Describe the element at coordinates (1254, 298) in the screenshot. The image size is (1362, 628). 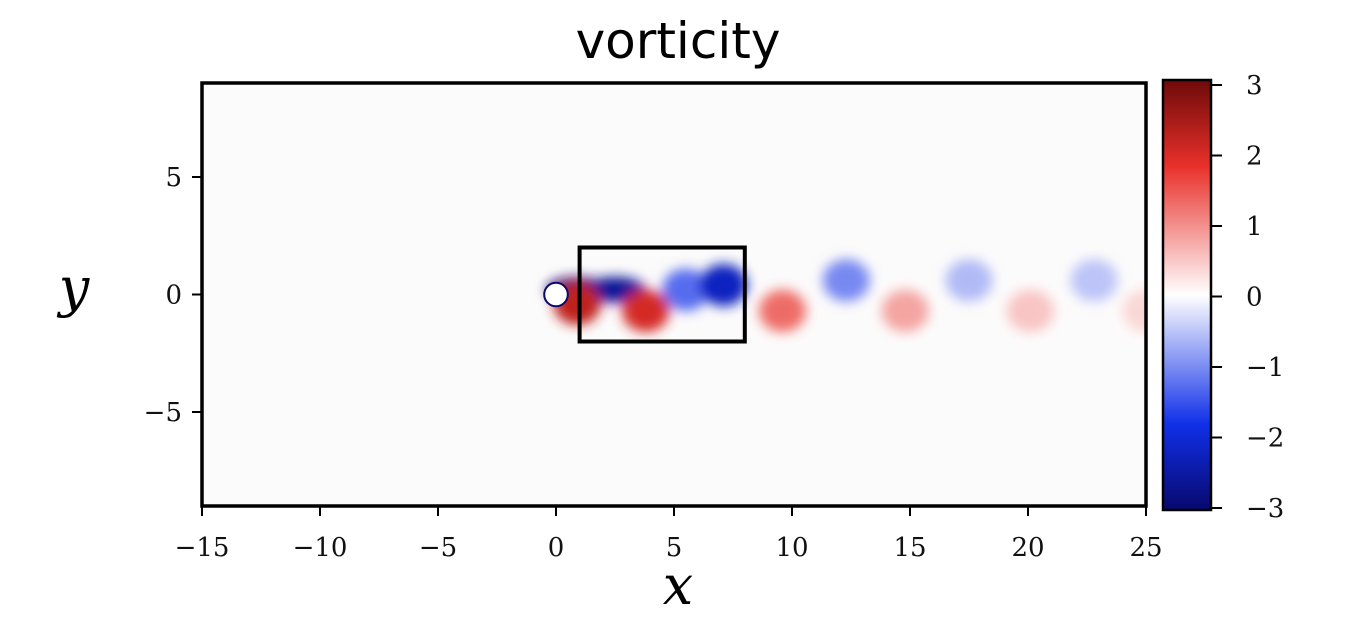
I see `colorbar-tick-label: 0` at that location.